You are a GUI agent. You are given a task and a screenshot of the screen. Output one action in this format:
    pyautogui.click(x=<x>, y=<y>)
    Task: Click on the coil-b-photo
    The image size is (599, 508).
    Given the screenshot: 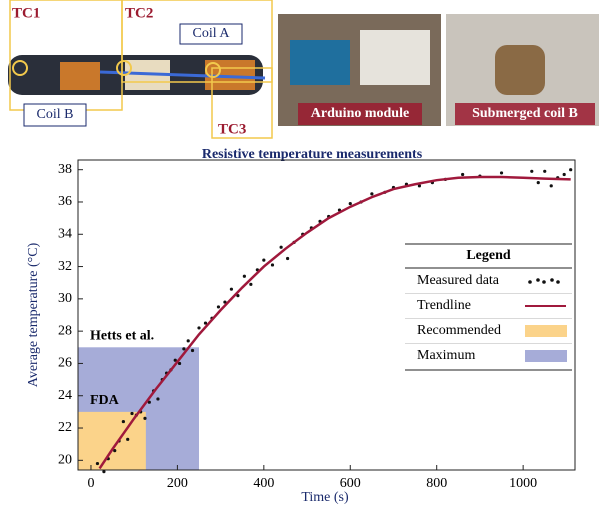 What is the action you would take?
    pyautogui.click(x=80, y=76)
    